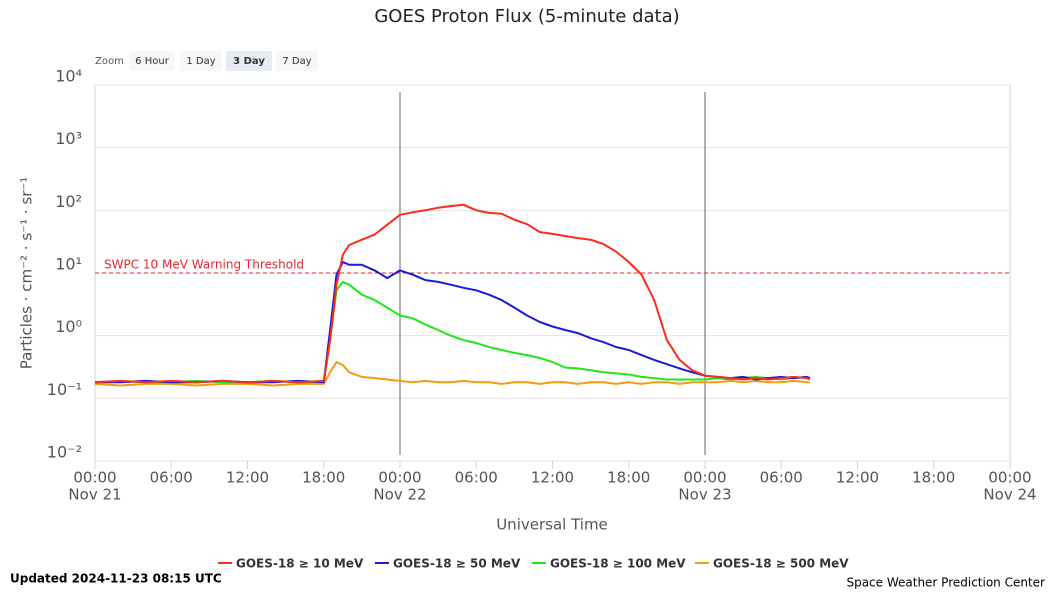 This screenshot has width=1055, height=593. I want to click on chart-title: GOES Proton Flux (5-minute data), so click(526, 16).